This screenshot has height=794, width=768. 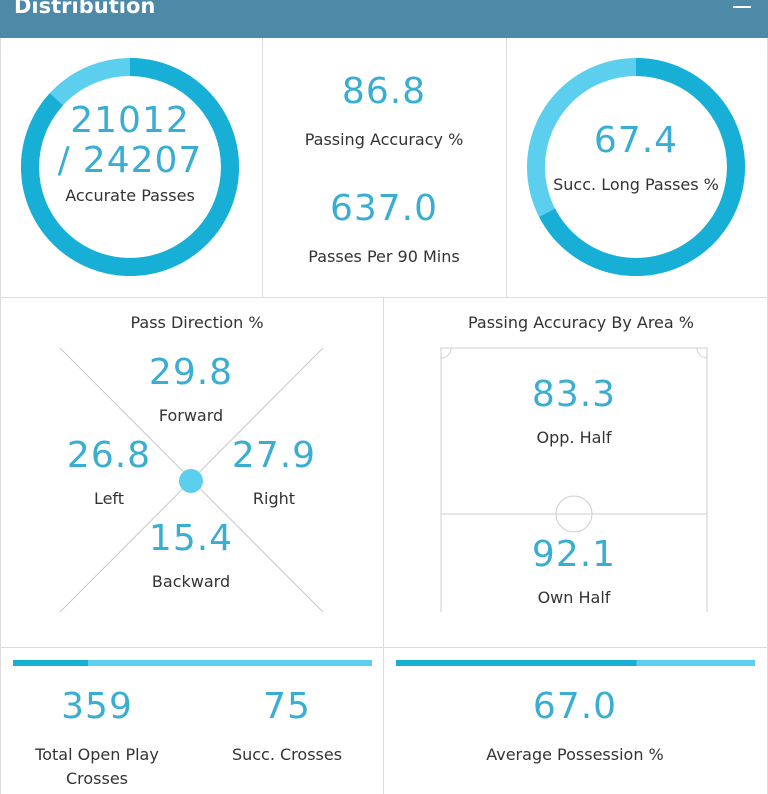 What do you see at coordinates (274, 456) in the screenshot?
I see `right-value: 27.9` at bounding box center [274, 456].